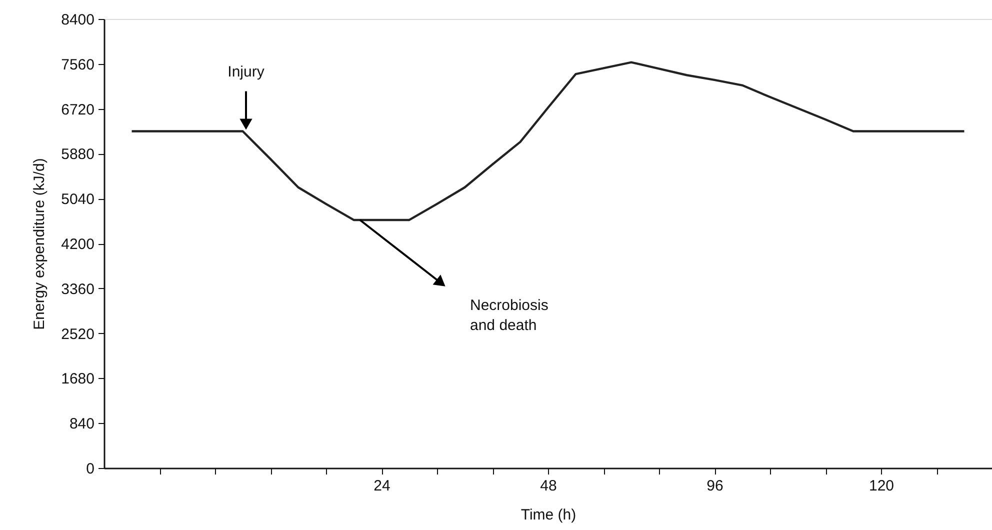 The width and height of the screenshot is (992, 530). What do you see at coordinates (81, 424) in the screenshot?
I see `y-tick-label: 840` at bounding box center [81, 424].